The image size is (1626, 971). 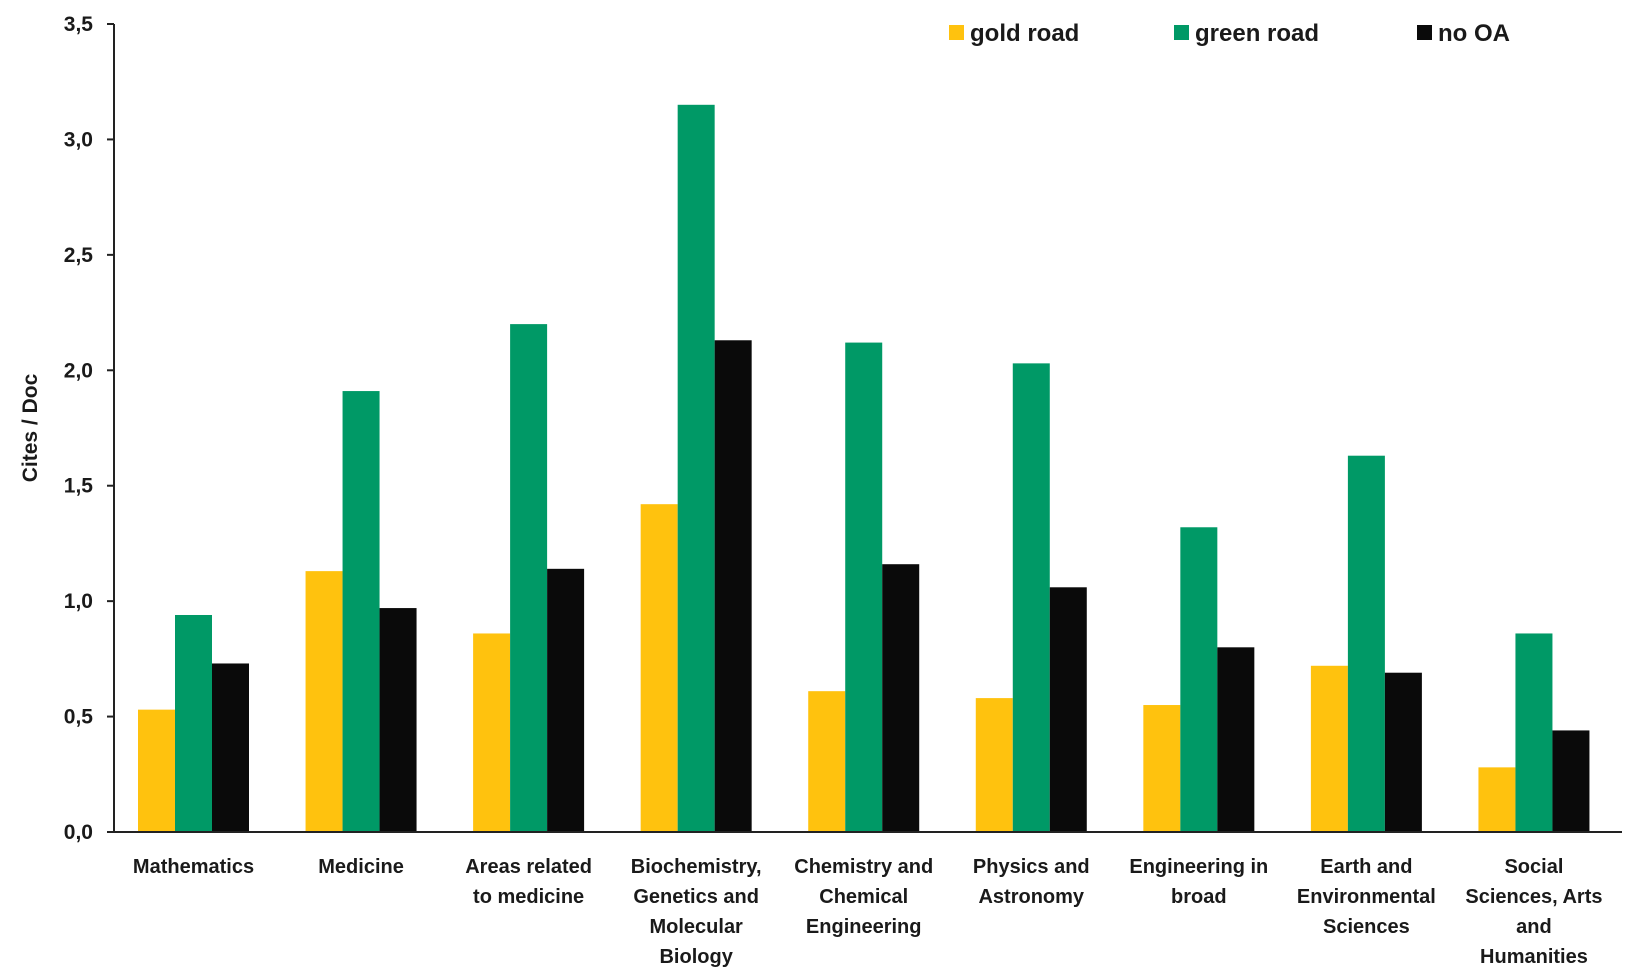 I want to click on y-tick-label: 3,5, so click(x=79, y=24).